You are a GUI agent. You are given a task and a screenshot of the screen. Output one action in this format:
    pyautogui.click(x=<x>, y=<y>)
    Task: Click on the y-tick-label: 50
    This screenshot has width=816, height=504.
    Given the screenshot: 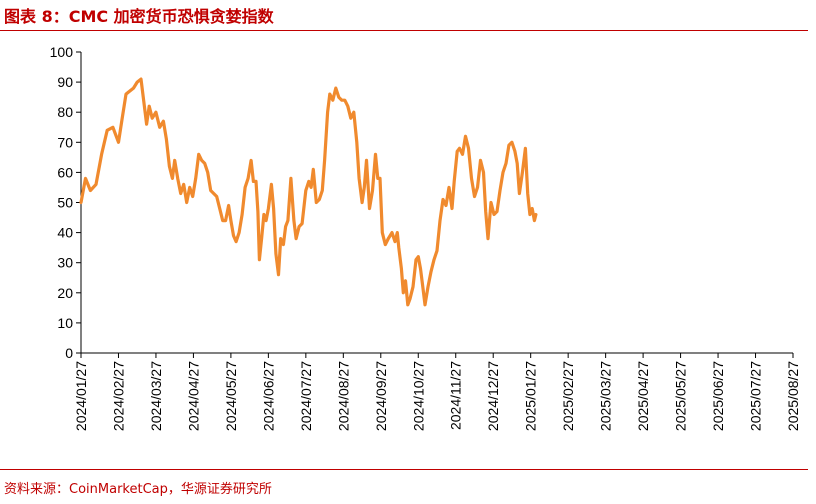 What is the action you would take?
    pyautogui.click(x=65, y=203)
    